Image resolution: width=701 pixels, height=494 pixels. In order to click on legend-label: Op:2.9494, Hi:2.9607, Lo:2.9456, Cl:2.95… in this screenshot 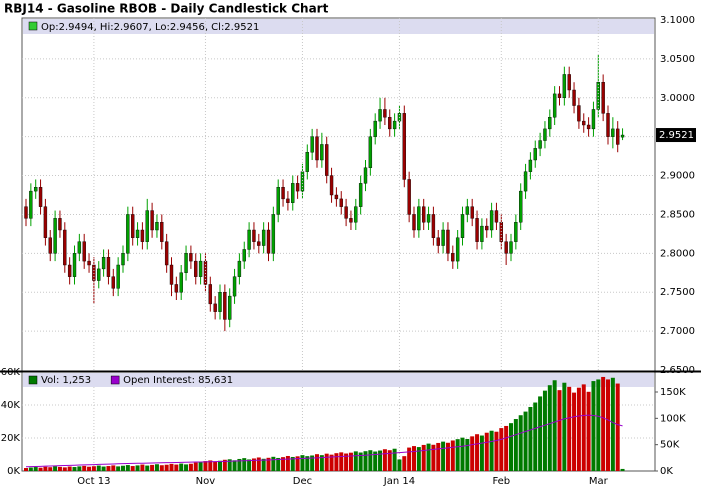, I will do `click(150, 27)`.